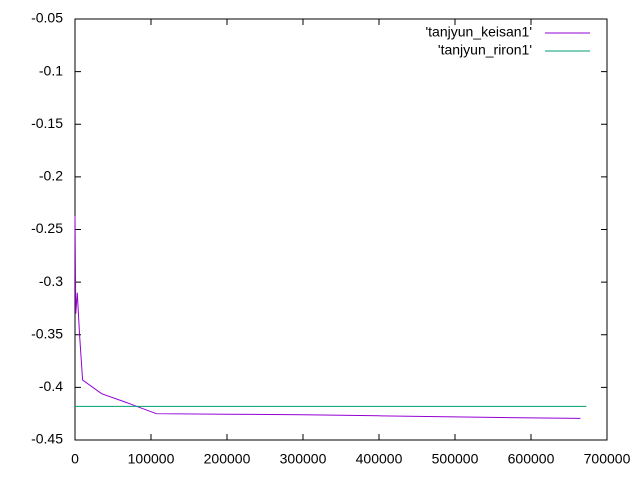 Image resolution: width=640 pixels, height=480 pixels. What do you see at coordinates (51, 70) in the screenshot?
I see `y-tick-label: -0.1` at bounding box center [51, 70].